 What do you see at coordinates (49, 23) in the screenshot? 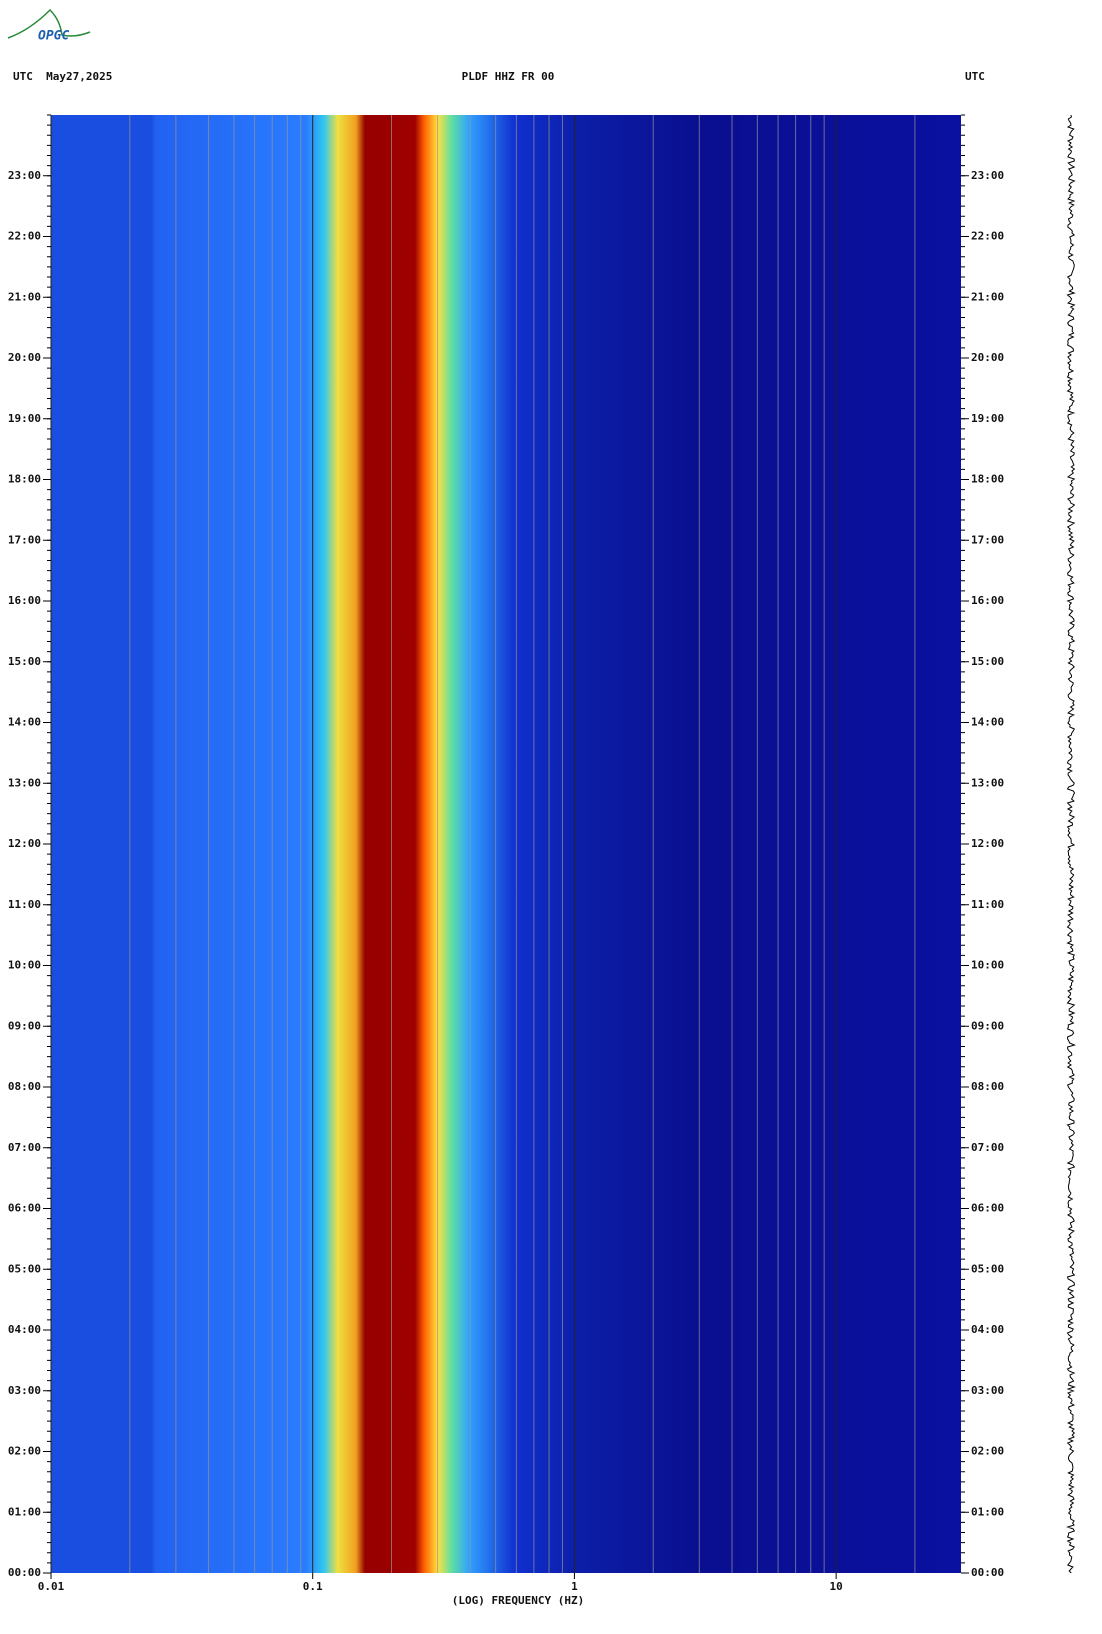
I see `logo-swoosh` at bounding box center [49, 23].